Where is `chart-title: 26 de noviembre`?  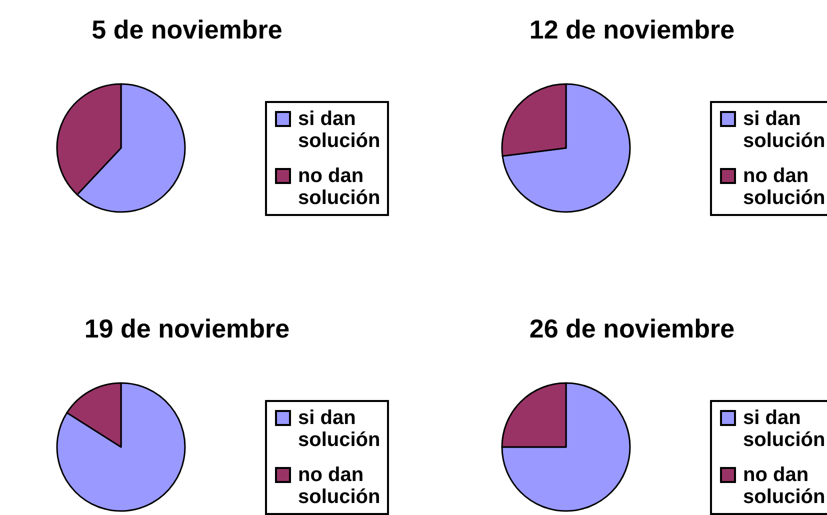 chart-title: 26 de noviembre is located at coordinates (632, 328).